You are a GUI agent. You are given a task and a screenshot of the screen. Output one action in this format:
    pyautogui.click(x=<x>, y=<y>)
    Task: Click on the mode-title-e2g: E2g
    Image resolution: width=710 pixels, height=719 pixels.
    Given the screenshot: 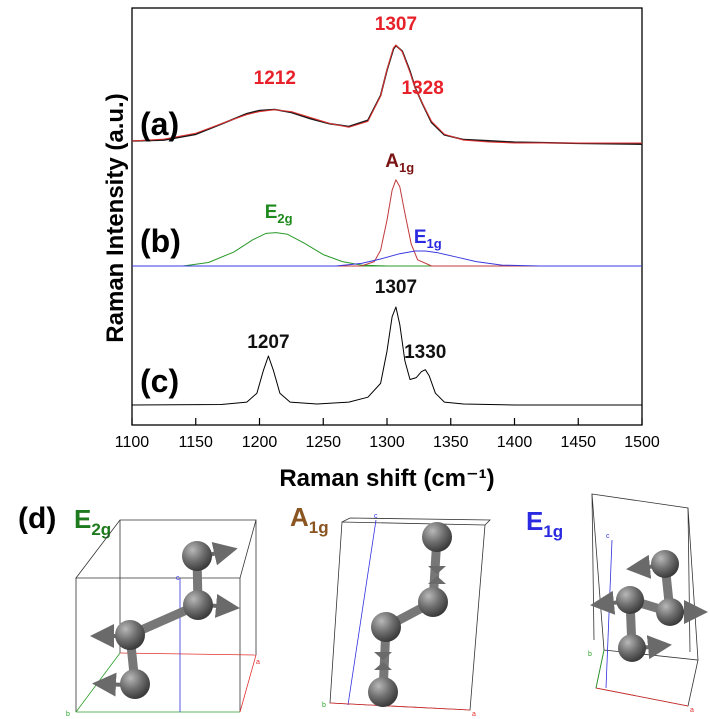 What is the action you would take?
    pyautogui.click(x=92, y=521)
    